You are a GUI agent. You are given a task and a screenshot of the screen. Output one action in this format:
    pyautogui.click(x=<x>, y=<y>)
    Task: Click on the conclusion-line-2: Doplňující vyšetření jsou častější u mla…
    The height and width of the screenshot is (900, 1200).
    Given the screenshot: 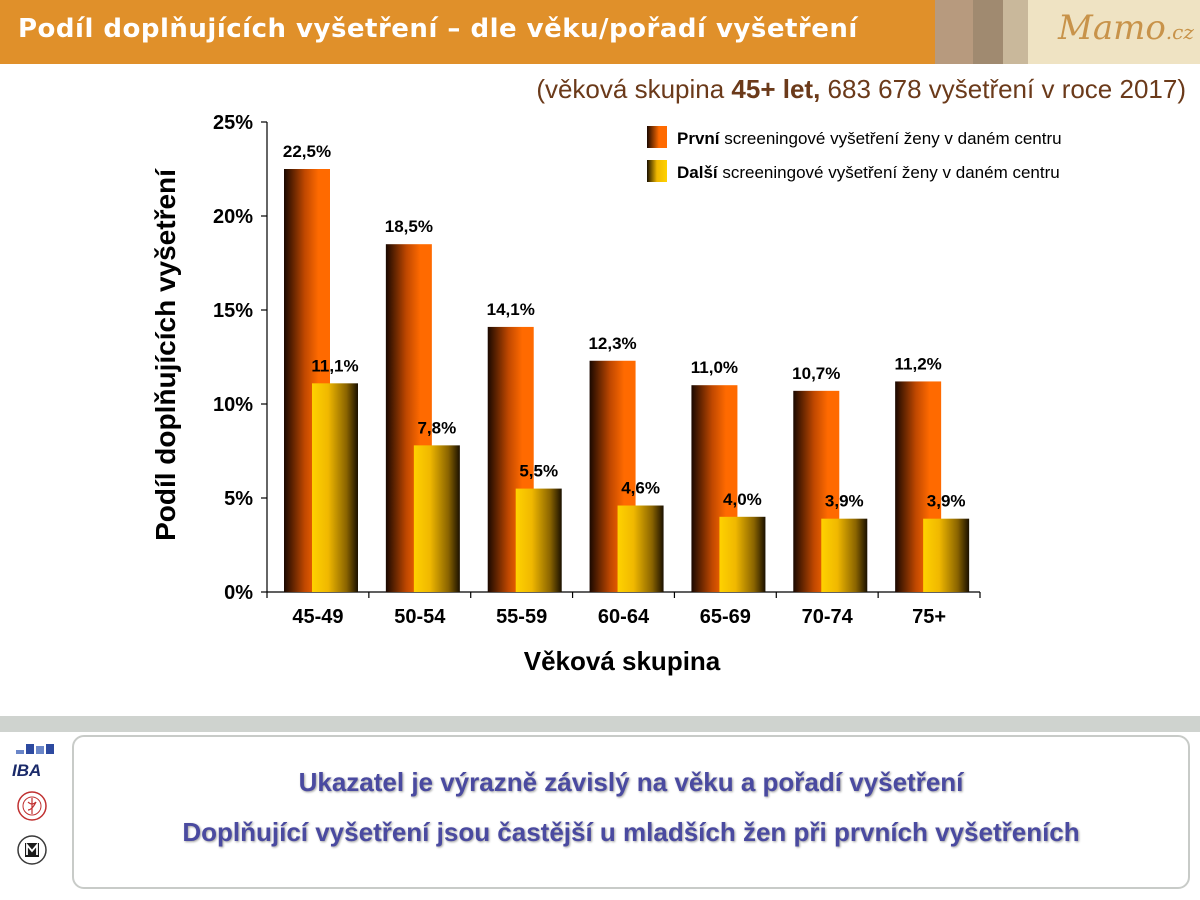 What is the action you would take?
    pyautogui.click(x=631, y=832)
    